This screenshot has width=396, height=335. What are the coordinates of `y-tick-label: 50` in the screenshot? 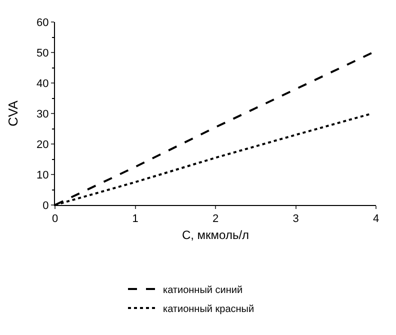 It's located at (42, 53).